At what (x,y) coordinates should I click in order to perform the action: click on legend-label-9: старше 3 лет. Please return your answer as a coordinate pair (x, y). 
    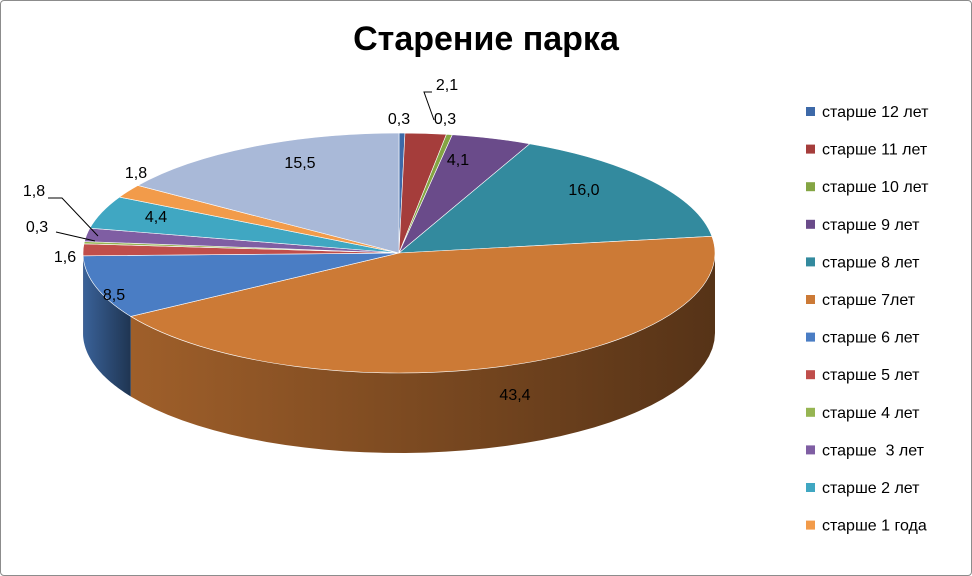
    Looking at the image, I should click on (873, 450).